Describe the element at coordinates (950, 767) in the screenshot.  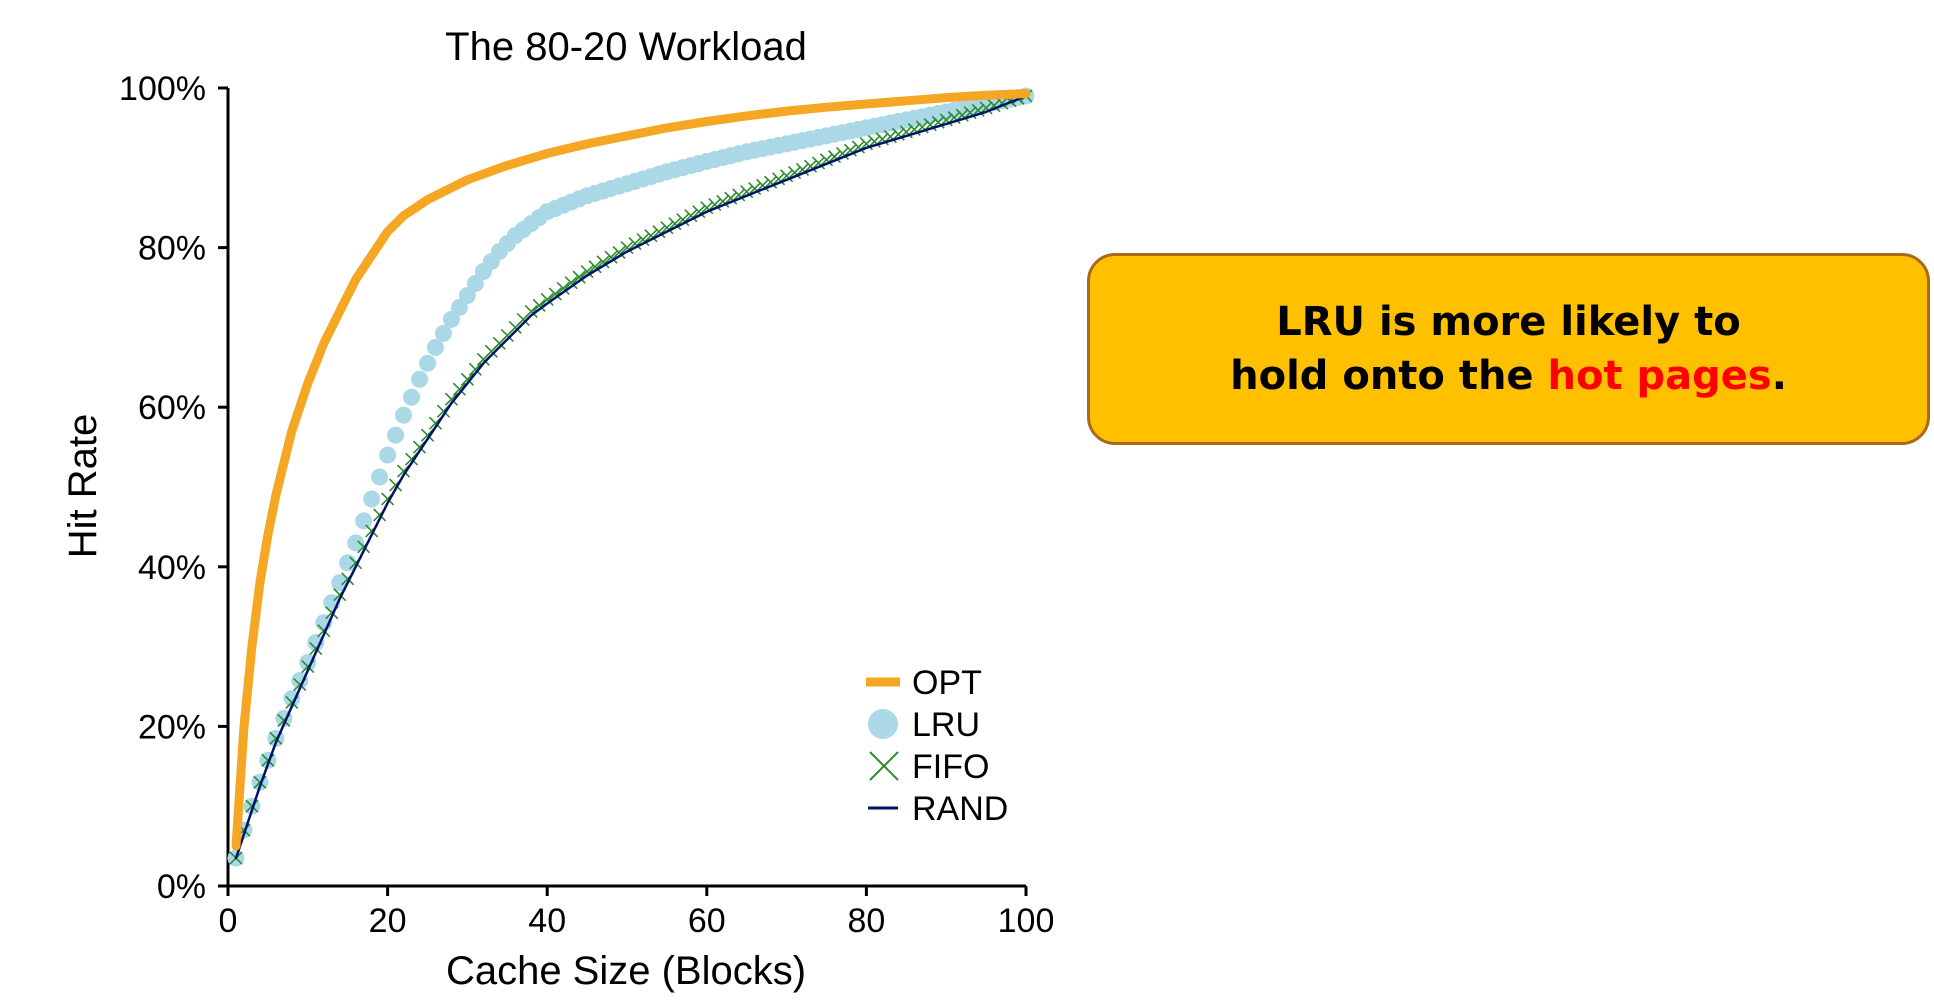
I see `legend-label: FIFO` at that location.